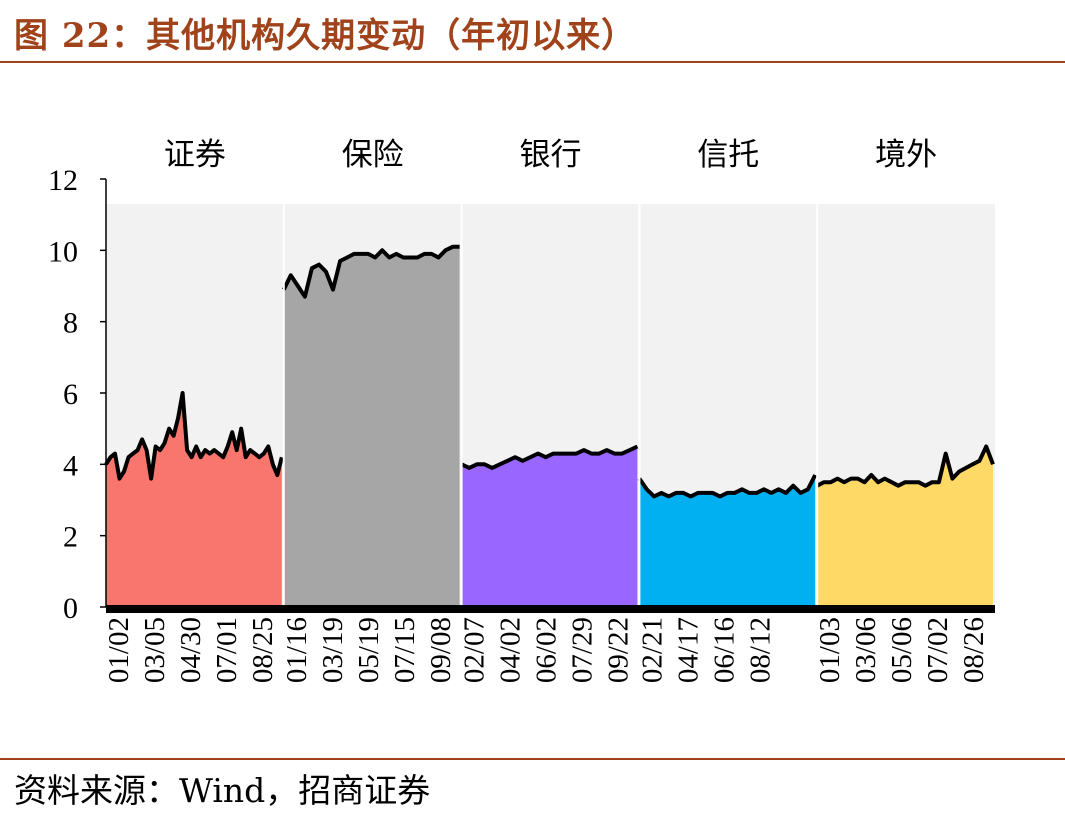 Image resolution: width=1065 pixels, height=821 pixels. I want to click on y-tick-label: 0, so click(70, 608).